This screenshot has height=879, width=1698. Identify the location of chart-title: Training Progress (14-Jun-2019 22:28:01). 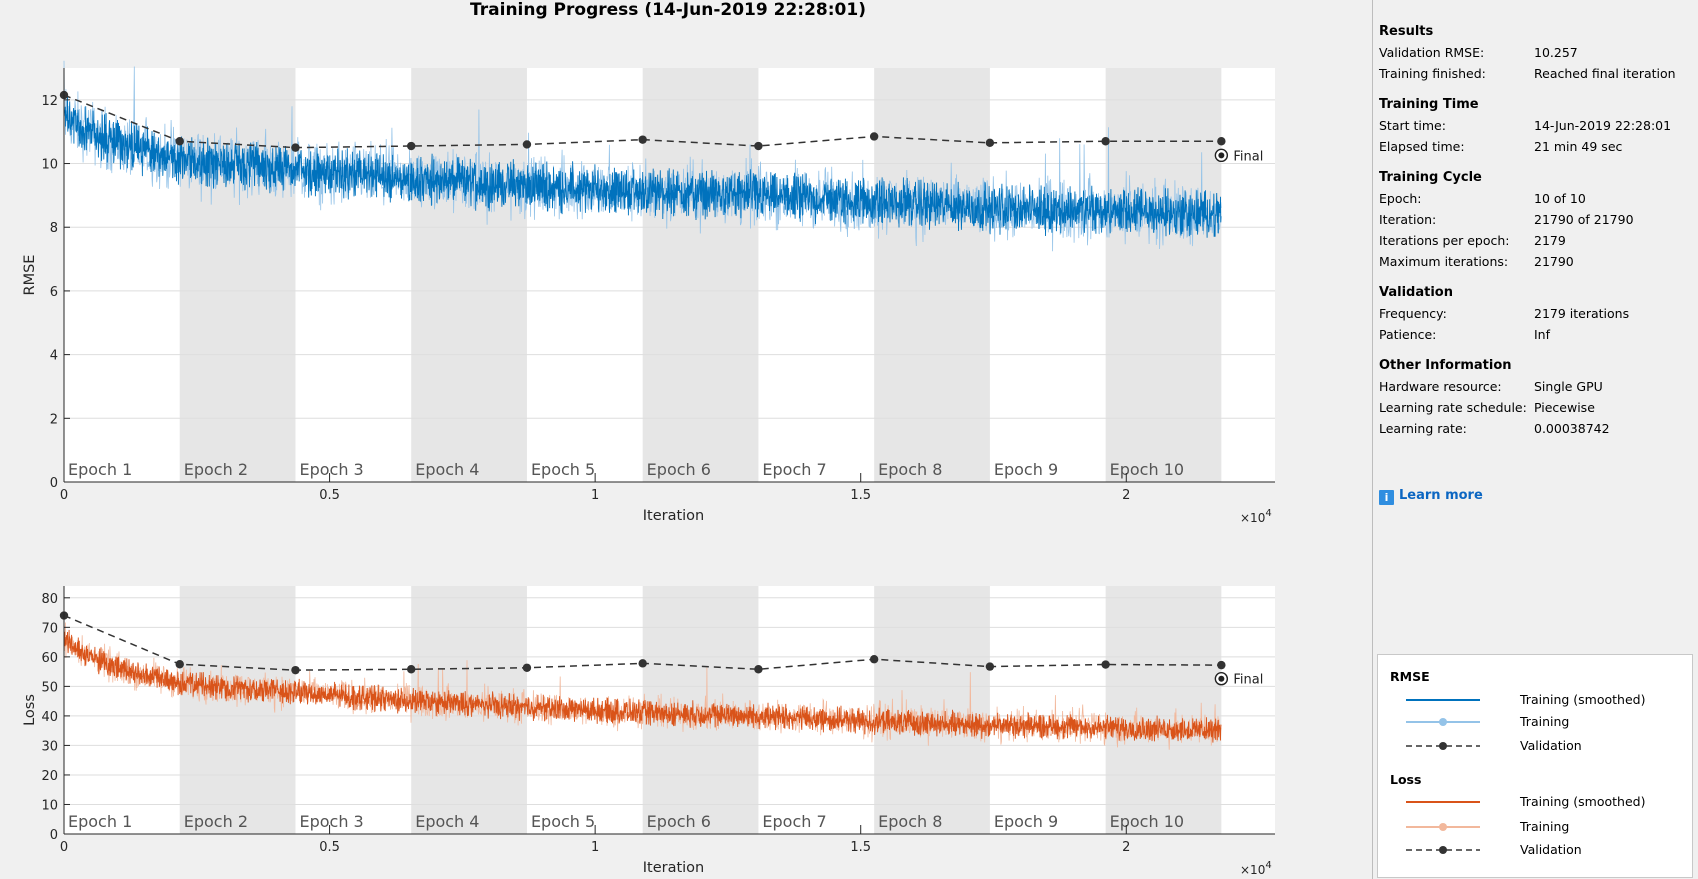
(668, 10).